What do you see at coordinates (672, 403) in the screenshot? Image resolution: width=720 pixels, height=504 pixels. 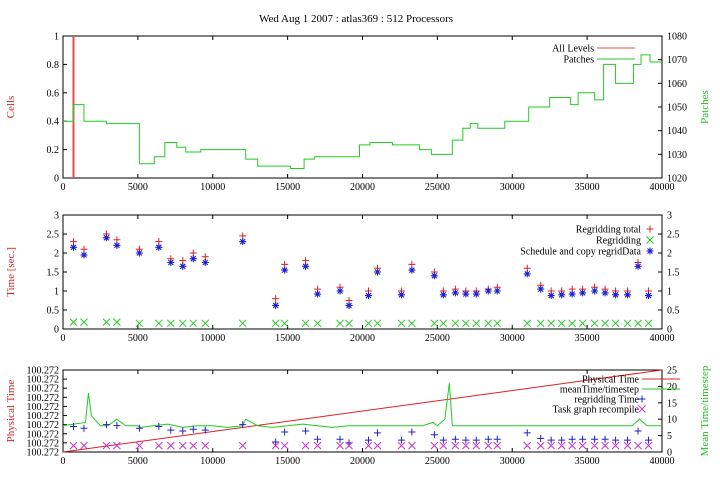 I see `y2-tick-label: 15` at bounding box center [672, 403].